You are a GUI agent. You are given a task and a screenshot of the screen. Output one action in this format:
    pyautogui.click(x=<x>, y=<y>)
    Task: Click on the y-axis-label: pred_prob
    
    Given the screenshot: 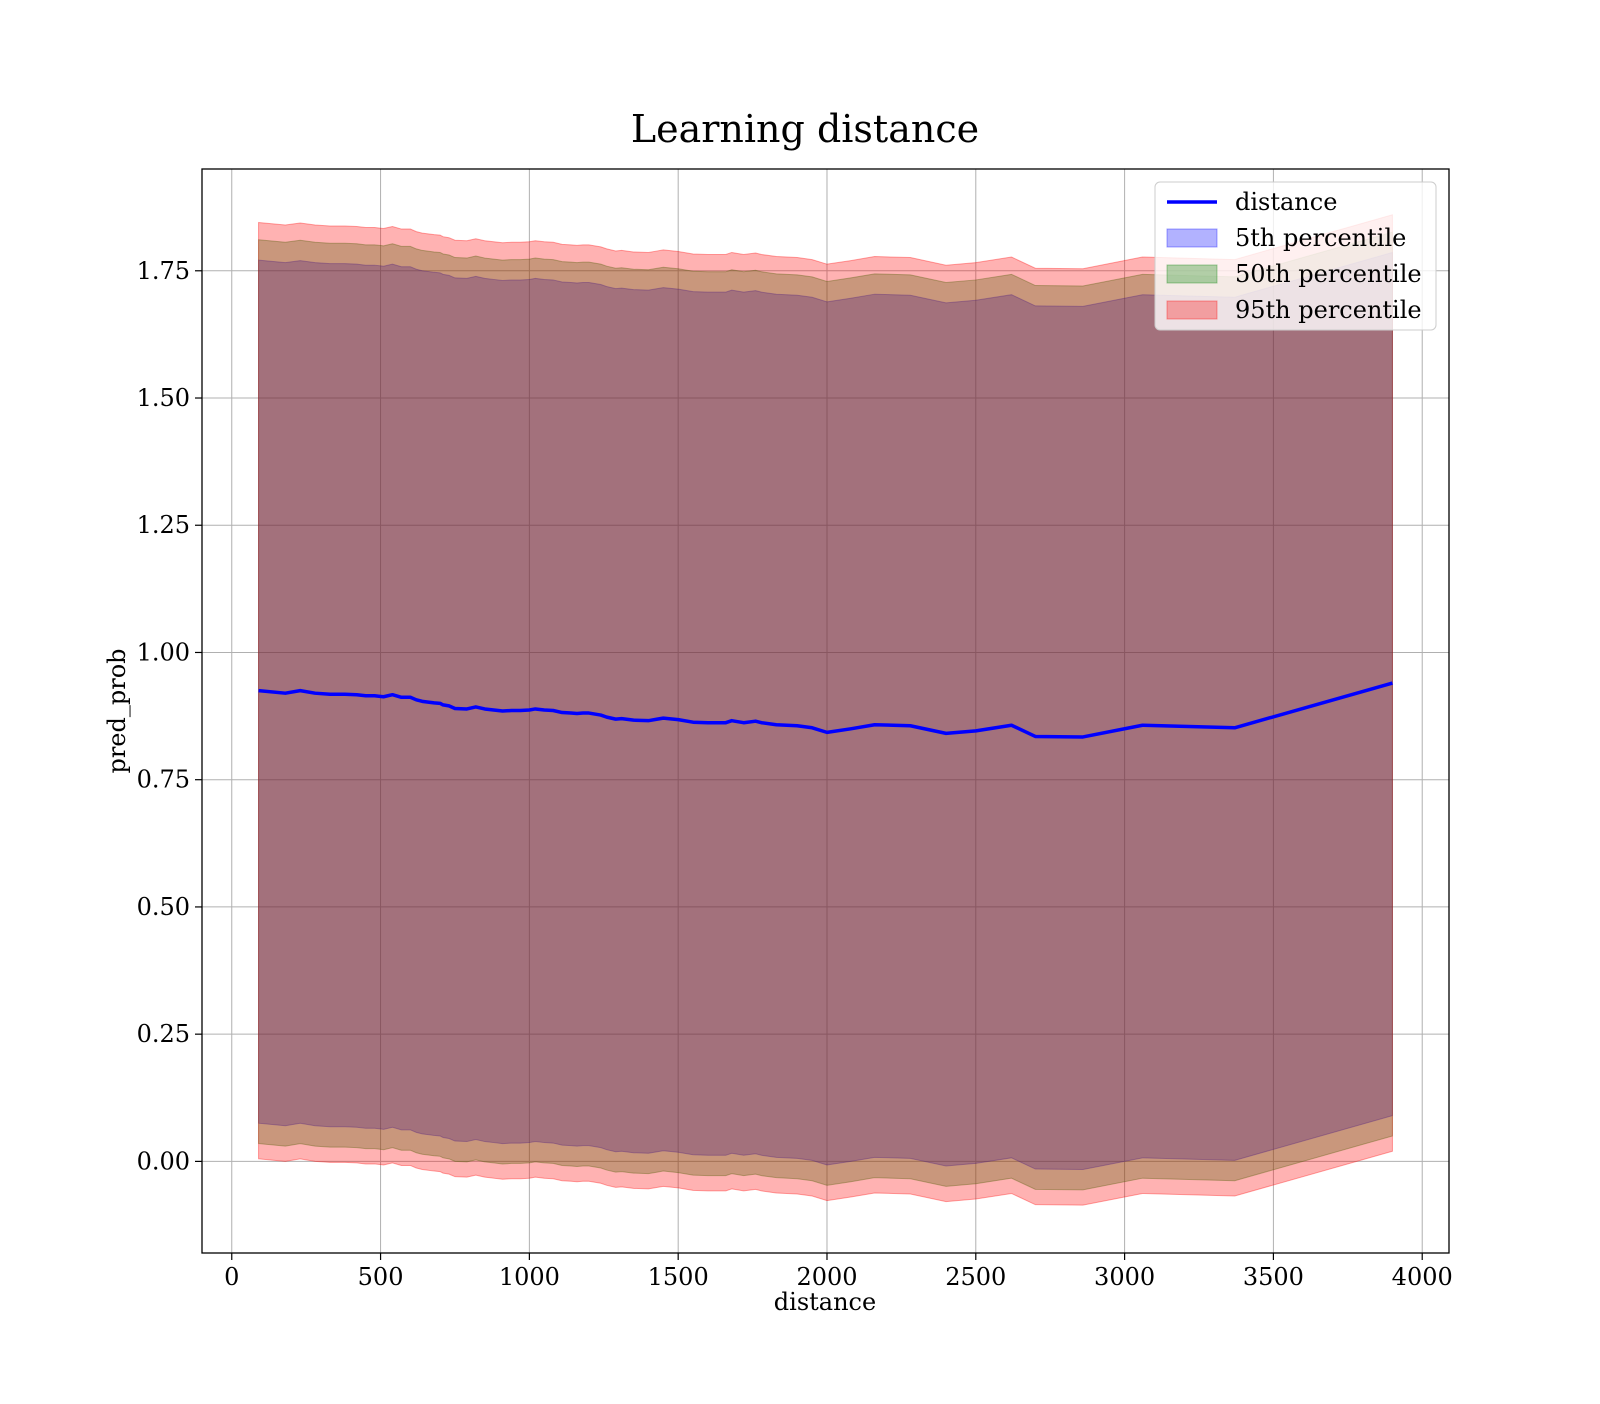 What is the action you would take?
    pyautogui.click(x=117, y=710)
    